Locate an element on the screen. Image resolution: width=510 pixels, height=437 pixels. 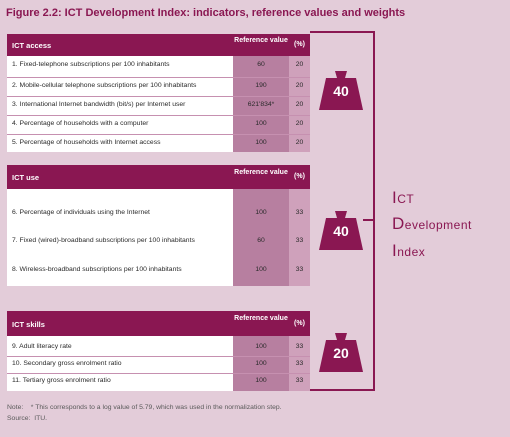
panel-header: ICT access Reference value (%) is located at coordinates (158, 45).